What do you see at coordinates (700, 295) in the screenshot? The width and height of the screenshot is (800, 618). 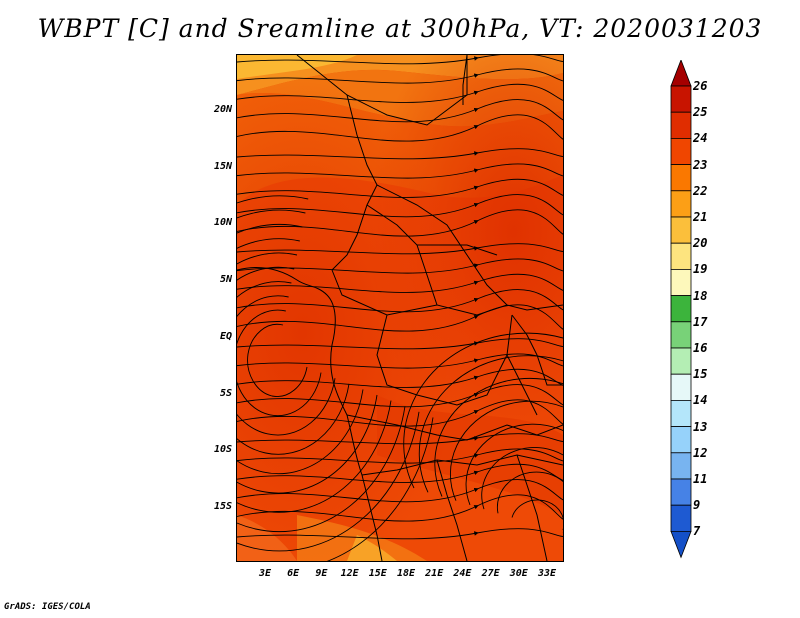 I see `colorbar-label: 18` at bounding box center [700, 295].